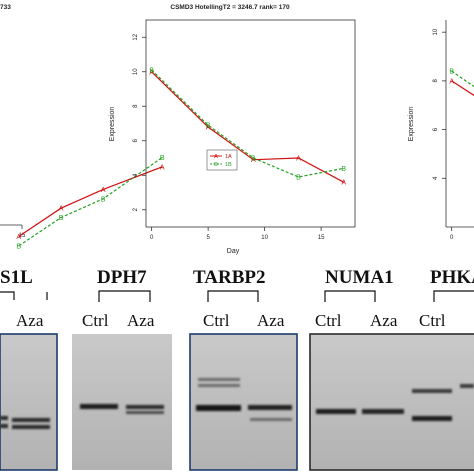 The width and height of the screenshot is (474, 474). I want to click on gel-s1l: S1L Aza, so click(29, 369).